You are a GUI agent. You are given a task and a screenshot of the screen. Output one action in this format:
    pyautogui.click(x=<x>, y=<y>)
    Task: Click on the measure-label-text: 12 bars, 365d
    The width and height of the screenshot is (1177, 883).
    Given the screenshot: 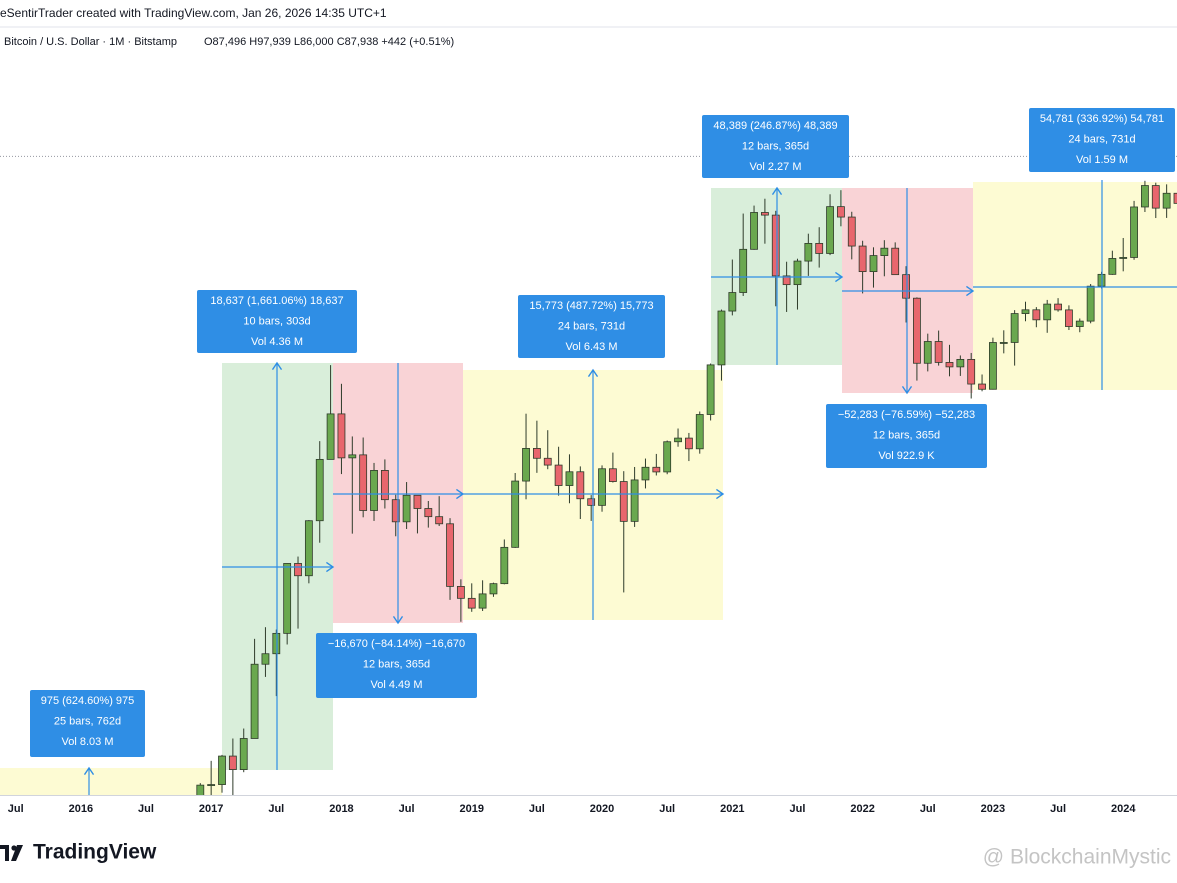 What is the action you would take?
    pyautogui.click(x=906, y=435)
    